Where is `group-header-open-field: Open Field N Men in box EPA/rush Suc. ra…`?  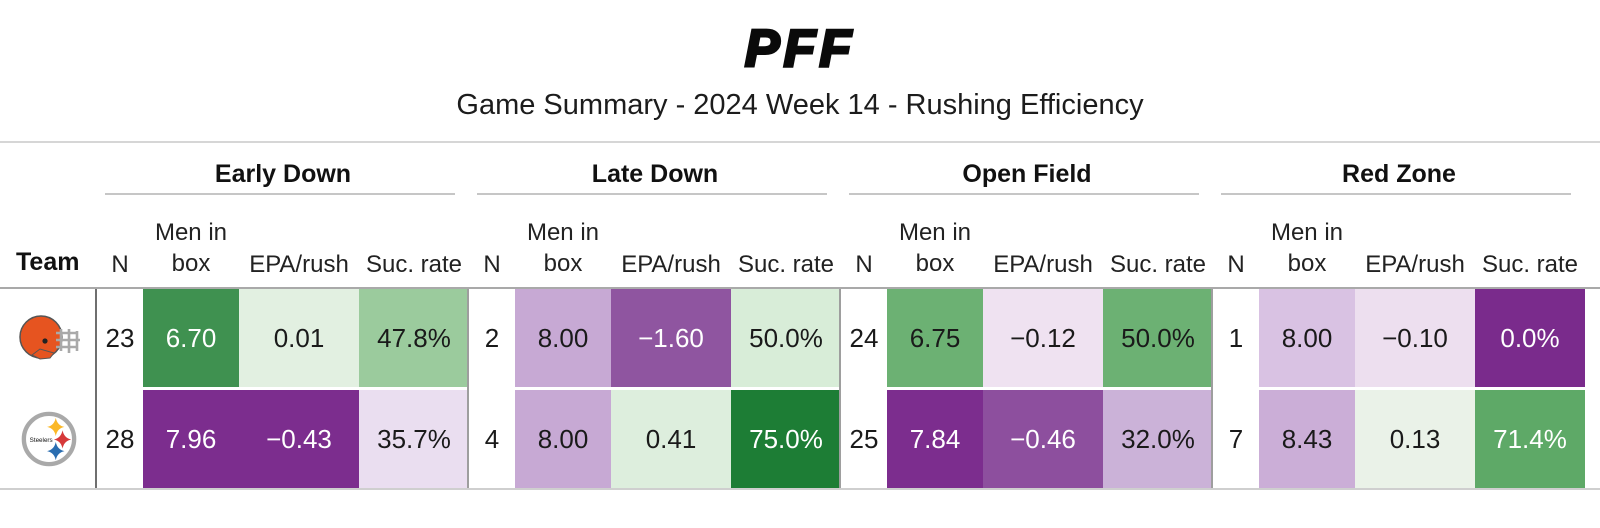 group-header-open-field: Open Field N Men in box EPA/rush Suc. ra… is located at coordinates (1027, 215).